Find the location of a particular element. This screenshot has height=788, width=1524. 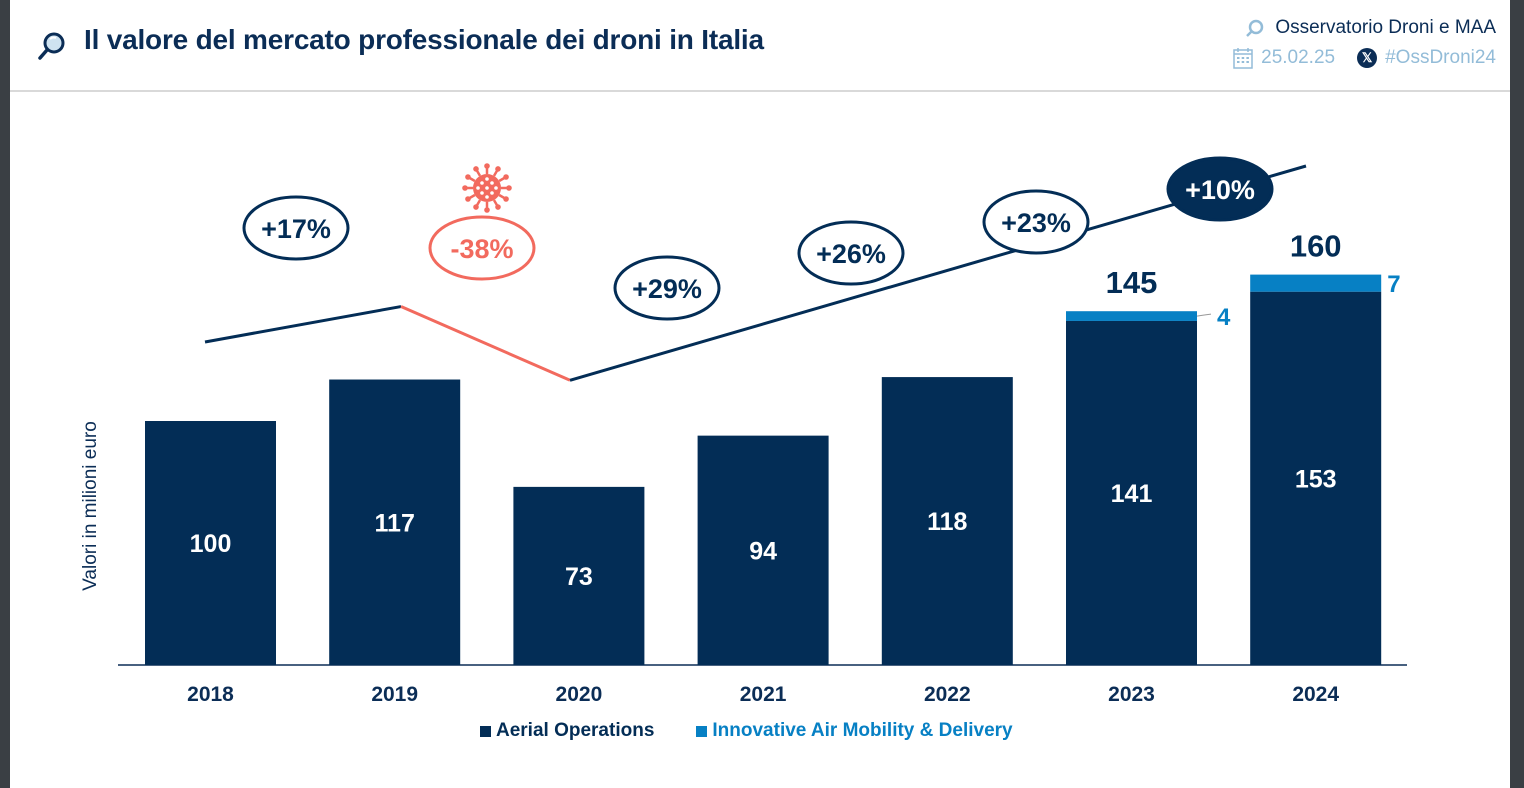

organization: Osservatorio Droni e MAA is located at coordinates (1370, 28).